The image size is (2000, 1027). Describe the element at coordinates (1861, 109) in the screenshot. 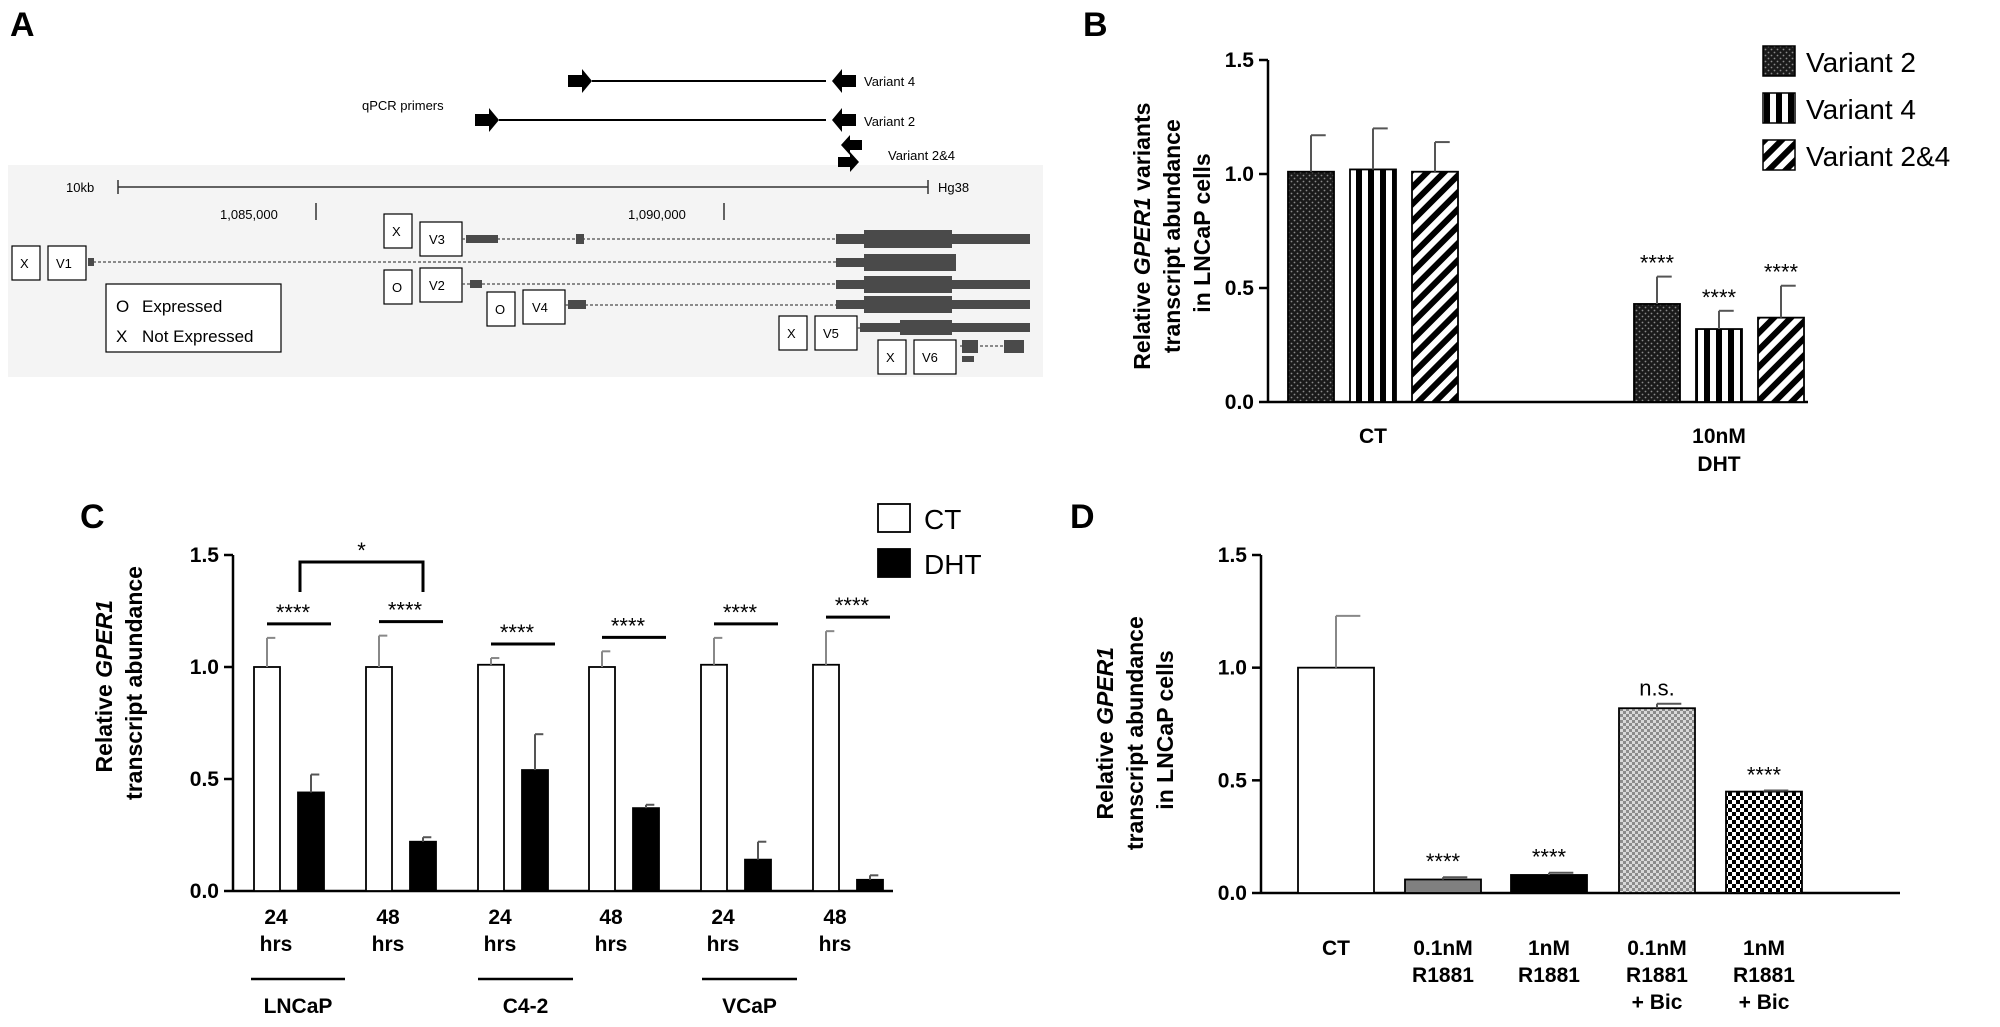

I see `legend-label-variant-4: Variant 4` at that location.